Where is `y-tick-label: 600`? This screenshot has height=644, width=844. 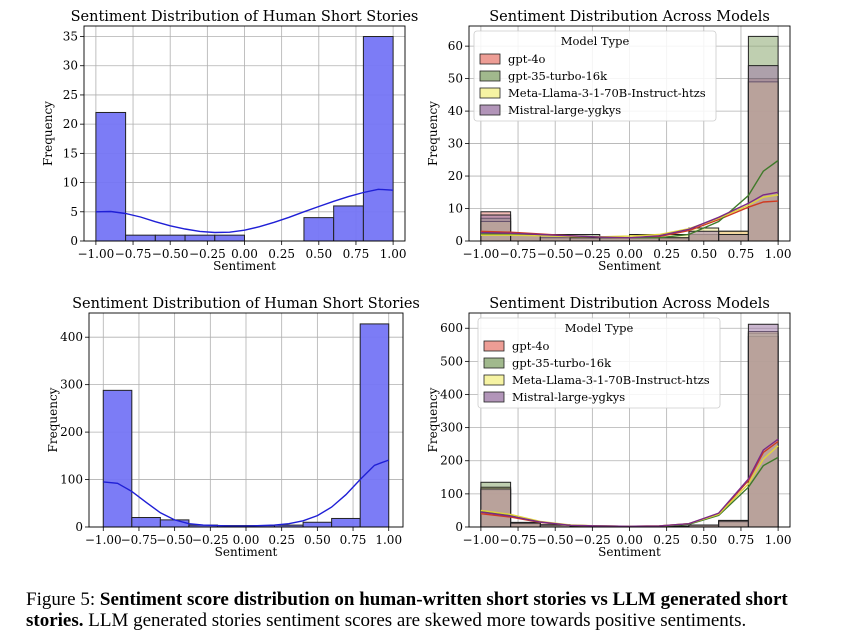 y-tick-label: 600 is located at coordinates (451, 328).